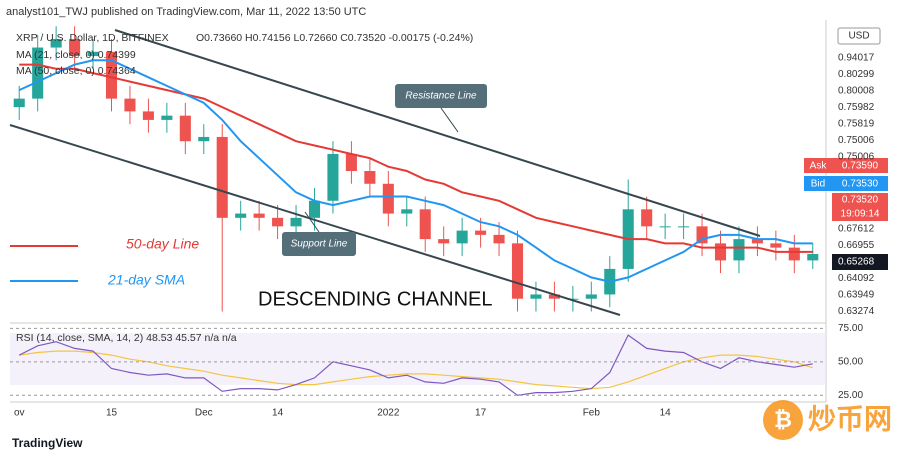  What do you see at coordinates (856, 311) in the screenshot?
I see `price-label: 0.63274` at bounding box center [856, 311].